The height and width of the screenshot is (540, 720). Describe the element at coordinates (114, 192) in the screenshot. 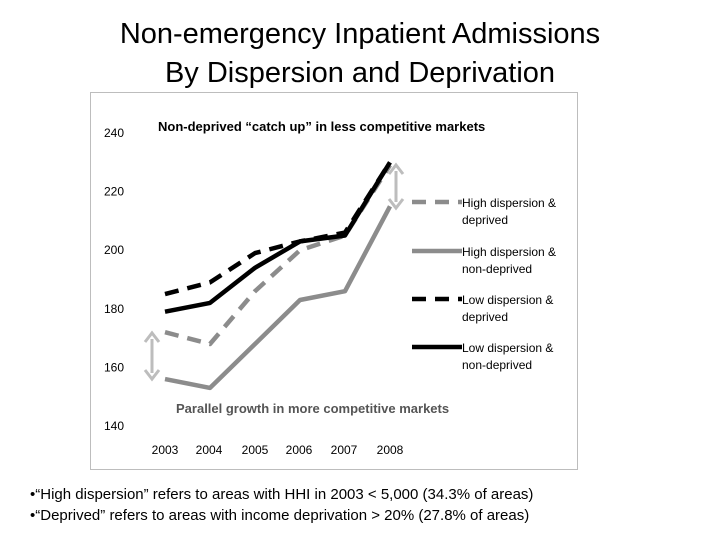

I see `y-tick-label: 220` at that location.